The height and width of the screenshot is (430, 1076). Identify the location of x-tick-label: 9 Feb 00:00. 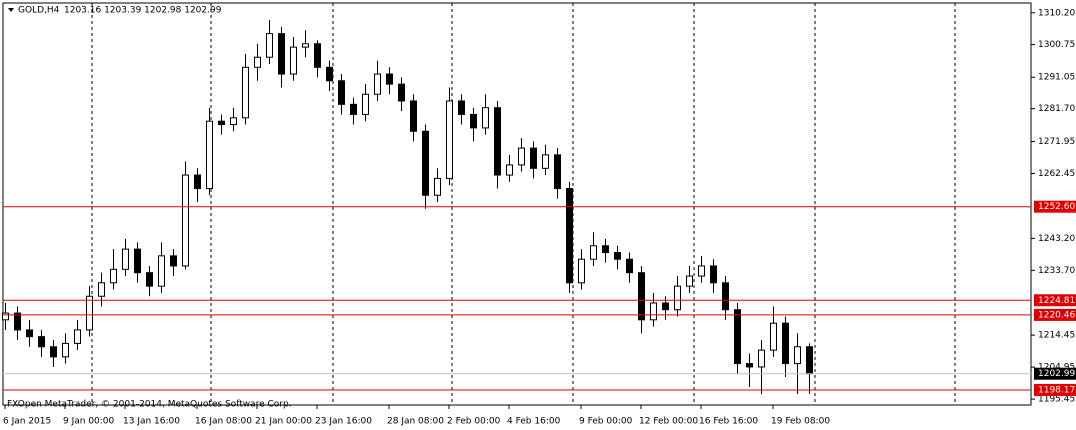
(606, 422).